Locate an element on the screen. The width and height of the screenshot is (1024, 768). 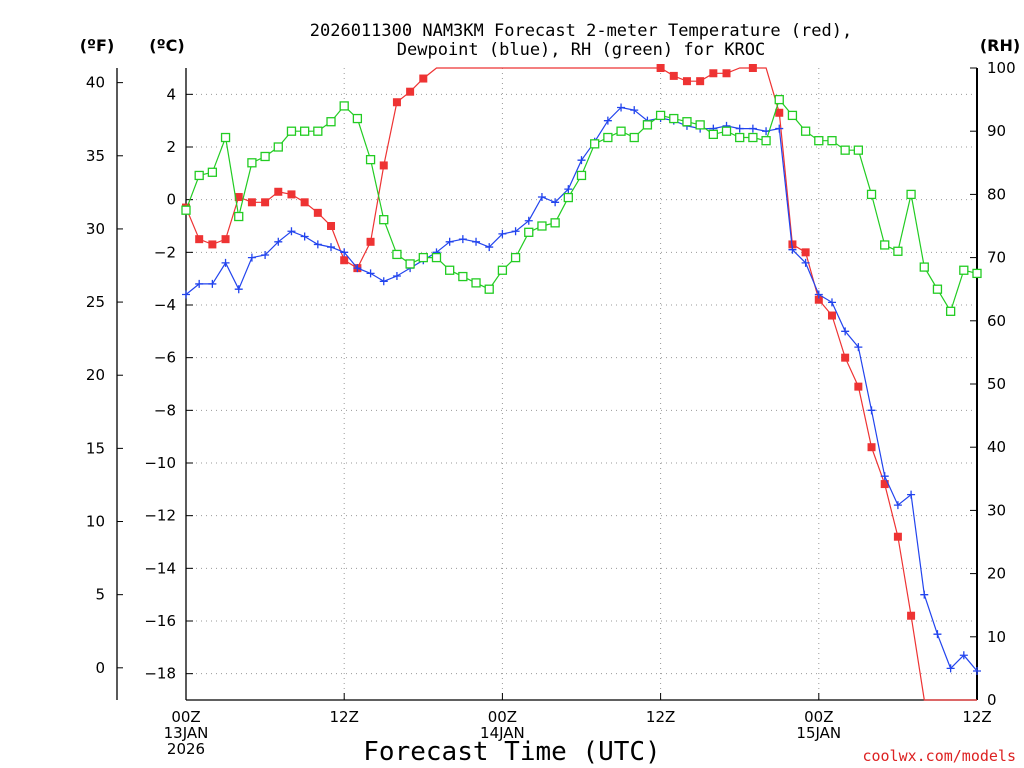
x-tick-label: 2026 is located at coordinates (186, 749).